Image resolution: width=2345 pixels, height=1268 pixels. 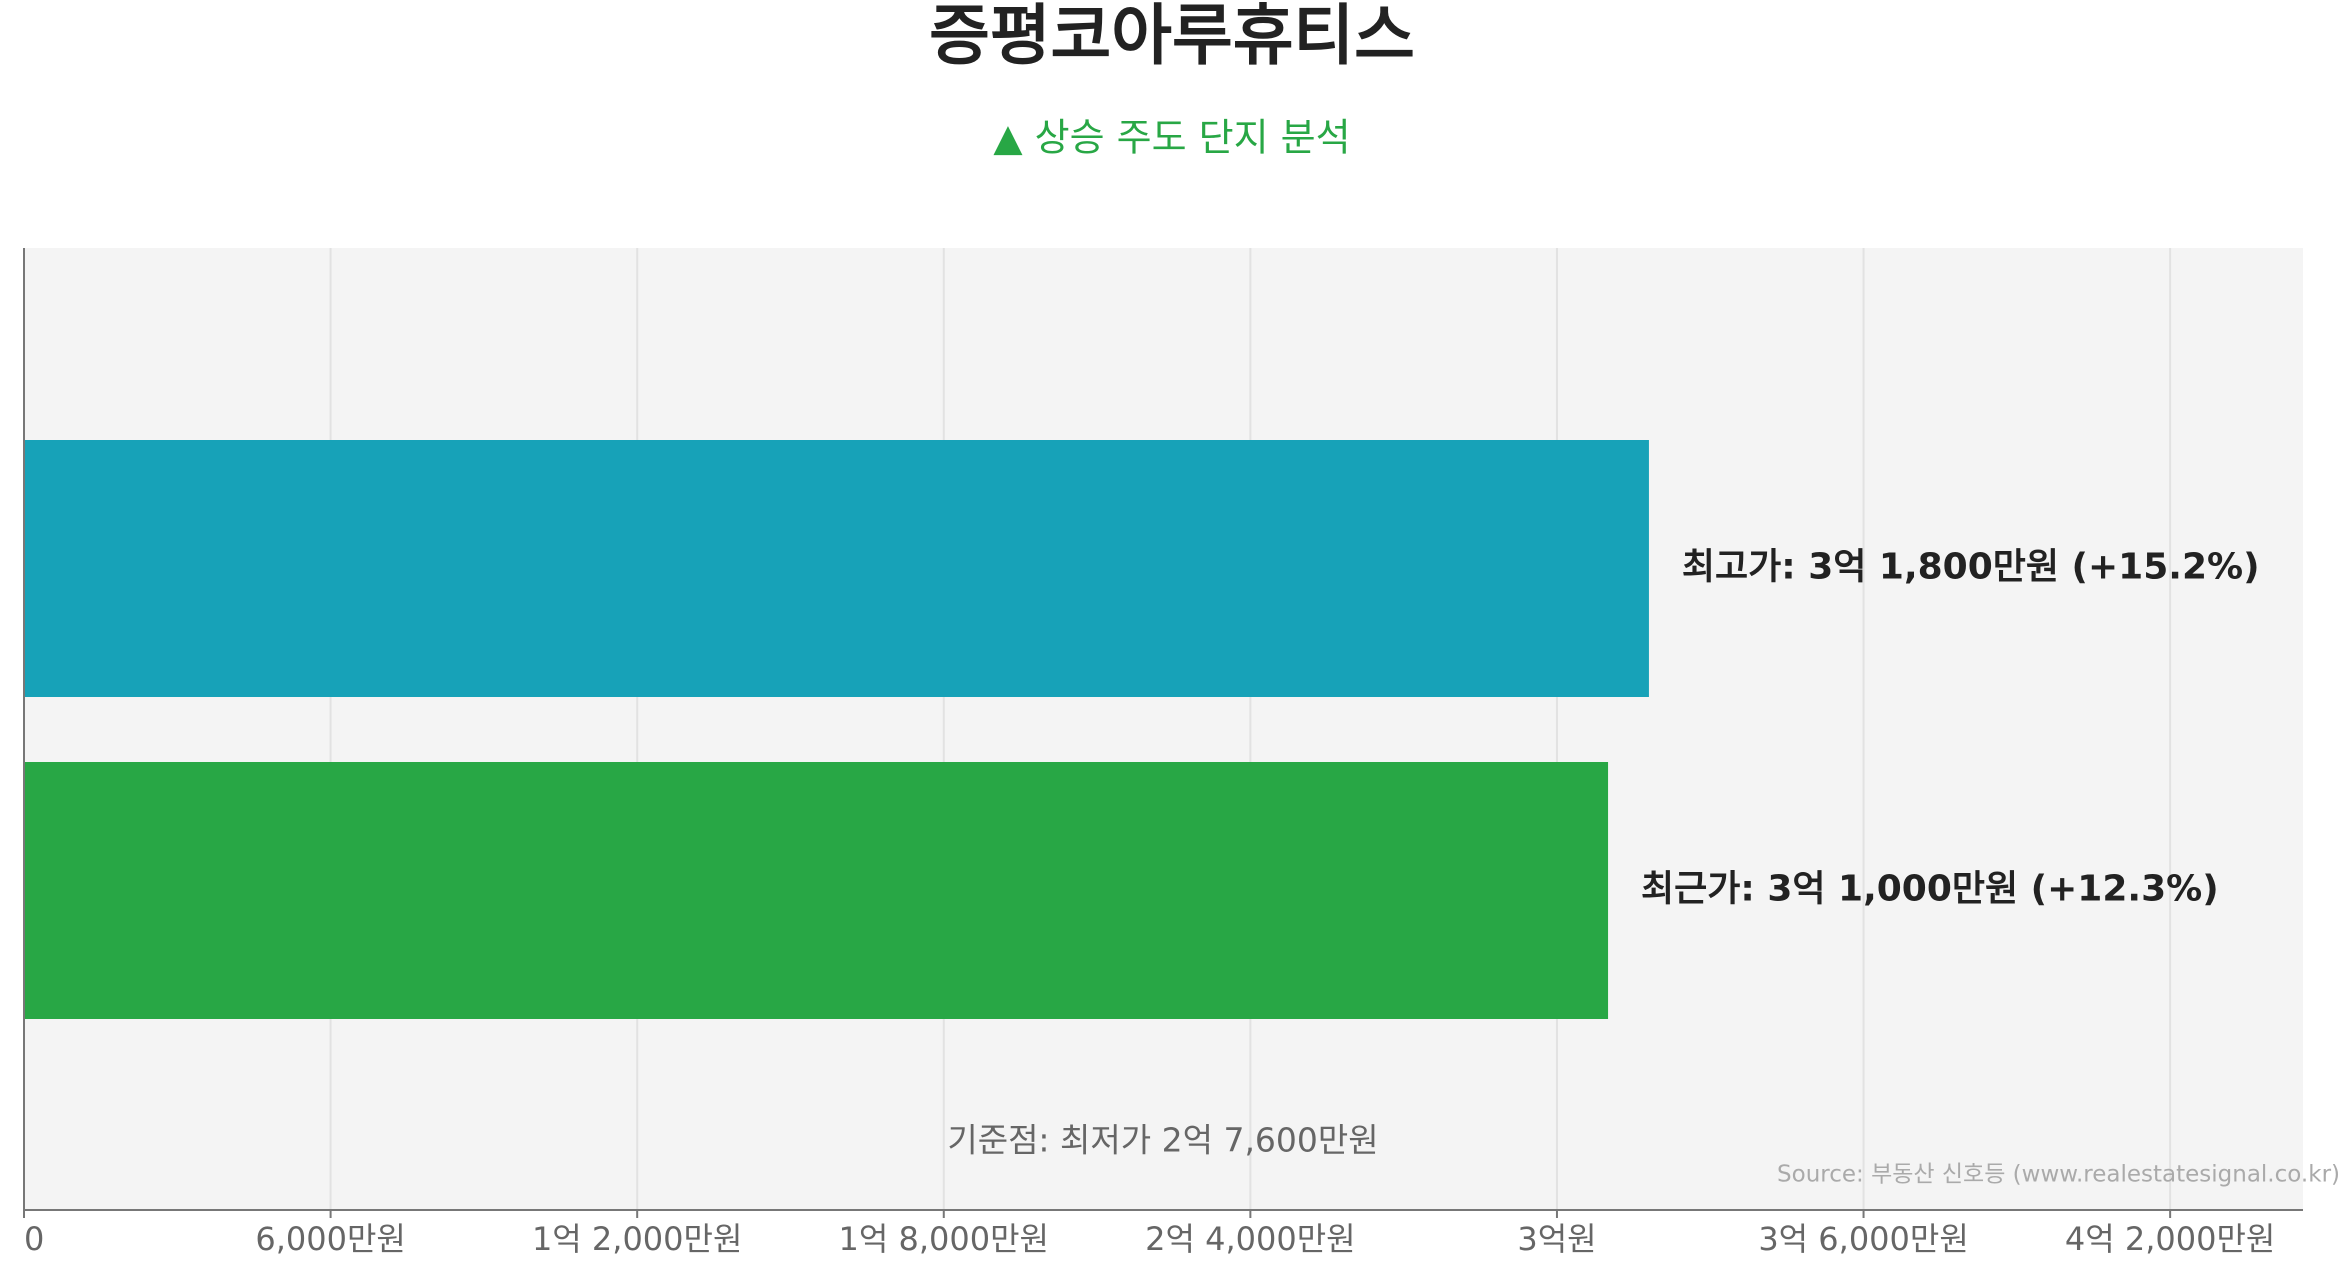 I want to click on chart-title: 증평코아루휴티스, so click(x=1172, y=37).